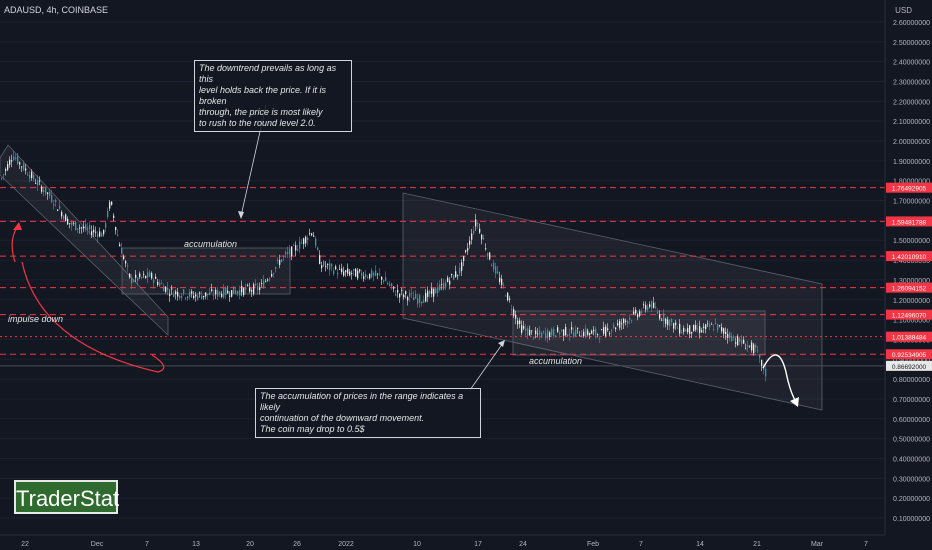 Image resolution: width=932 pixels, height=550 pixels. Describe the element at coordinates (93, 317) in the screenshot. I see `impulse-arrow-curve` at that location.